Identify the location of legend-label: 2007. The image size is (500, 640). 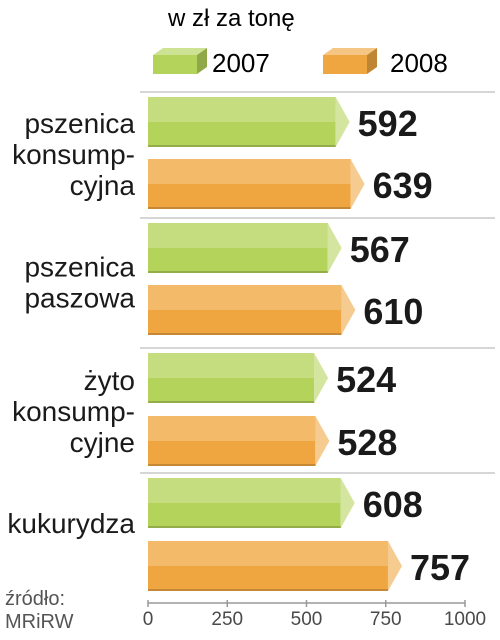
(241, 63).